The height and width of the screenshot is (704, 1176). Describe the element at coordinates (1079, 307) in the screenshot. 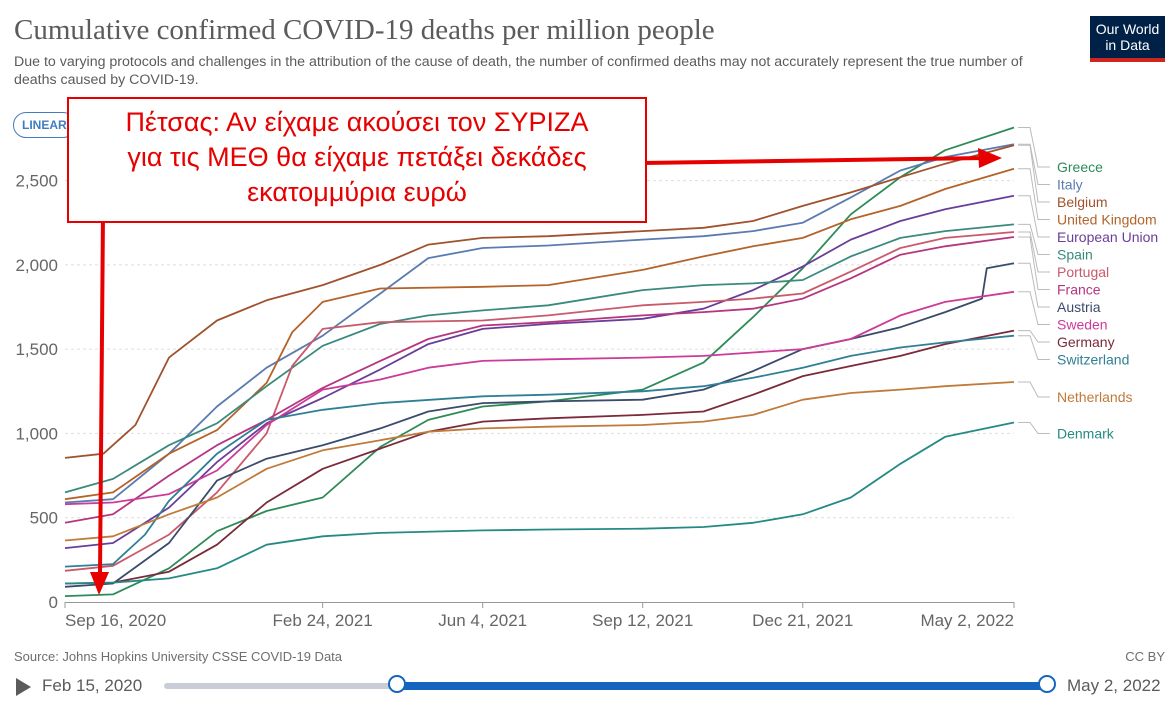

I see `legend-label: Austria` at that location.